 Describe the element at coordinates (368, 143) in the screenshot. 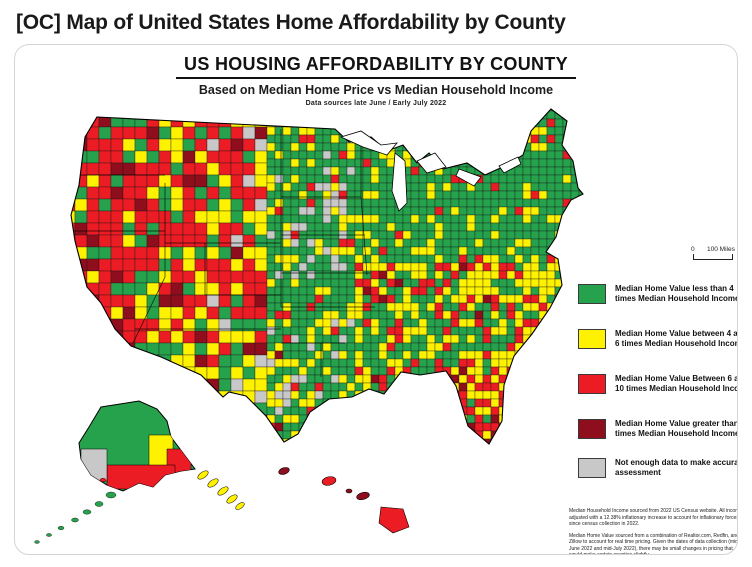

I see `lake-superior` at that location.